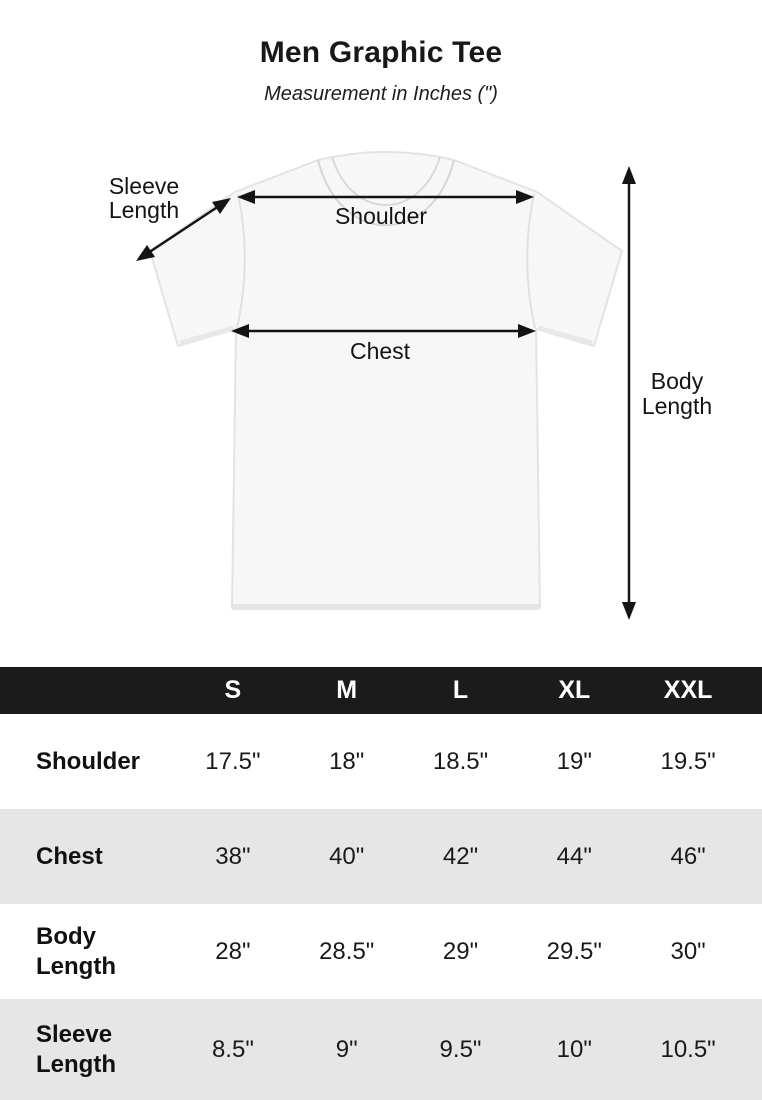 This screenshot has height=1100, width=762. I want to click on row-label: Body Length, so click(76, 951).